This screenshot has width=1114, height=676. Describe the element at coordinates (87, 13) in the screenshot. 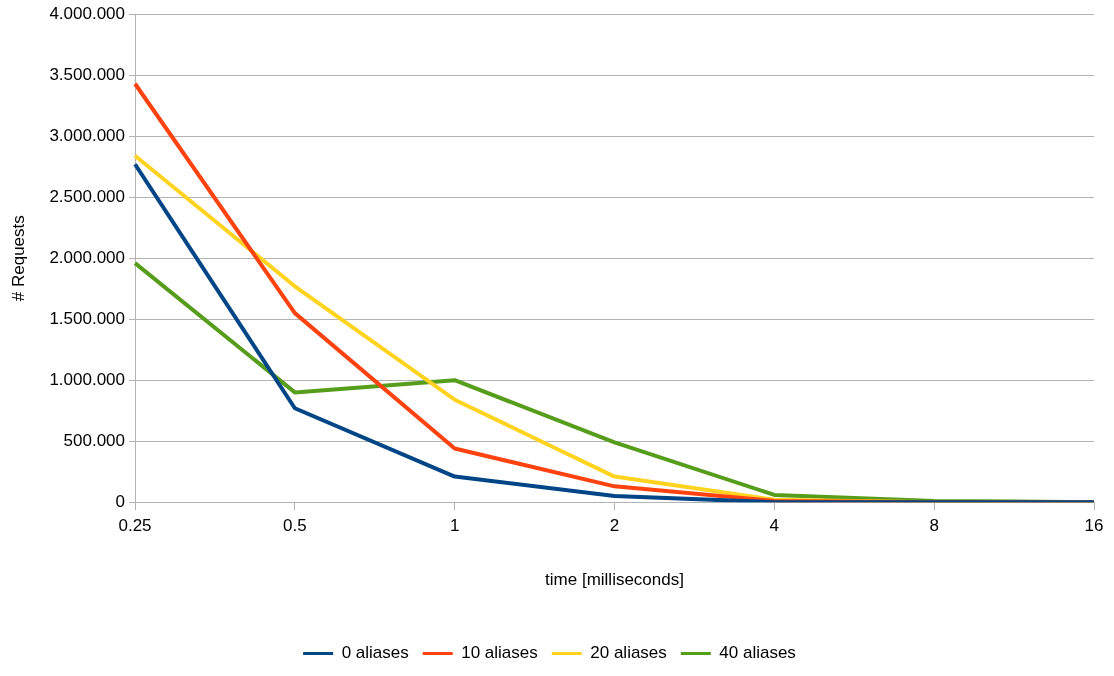

I see `y-tick-label: 4.000.000` at that location.